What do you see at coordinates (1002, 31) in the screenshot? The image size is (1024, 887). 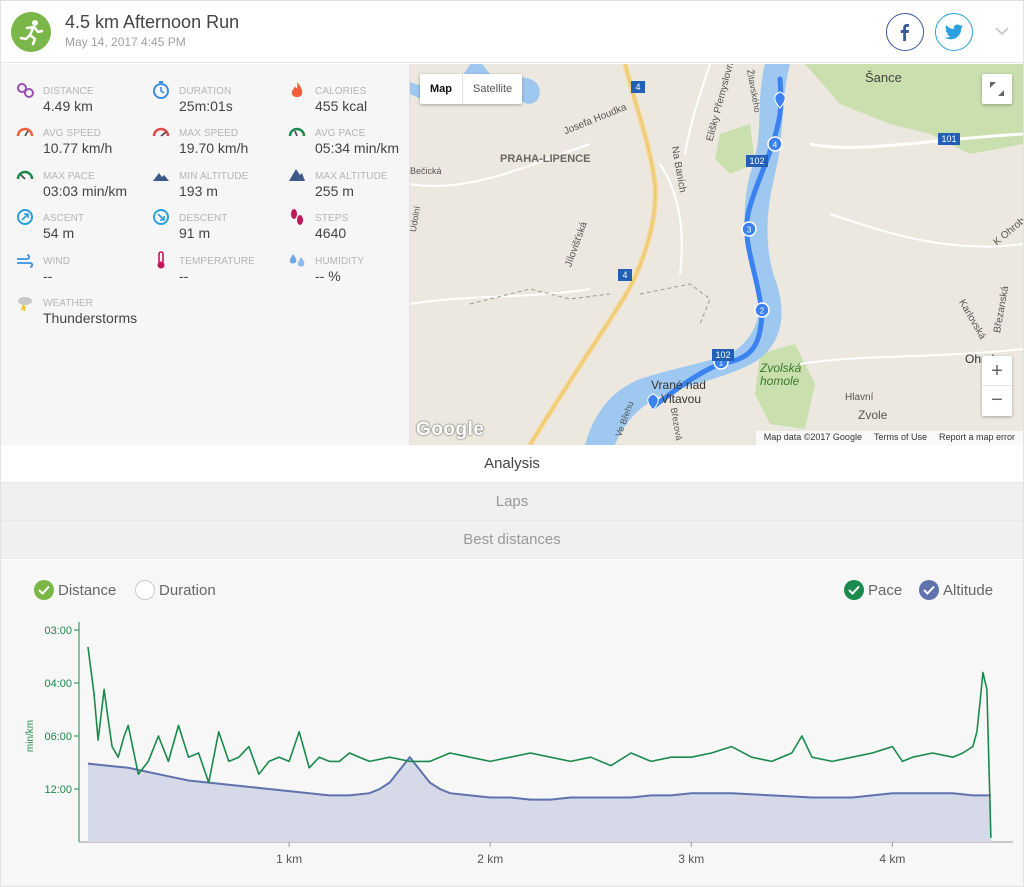 I see `chevron-down-icon` at bounding box center [1002, 31].